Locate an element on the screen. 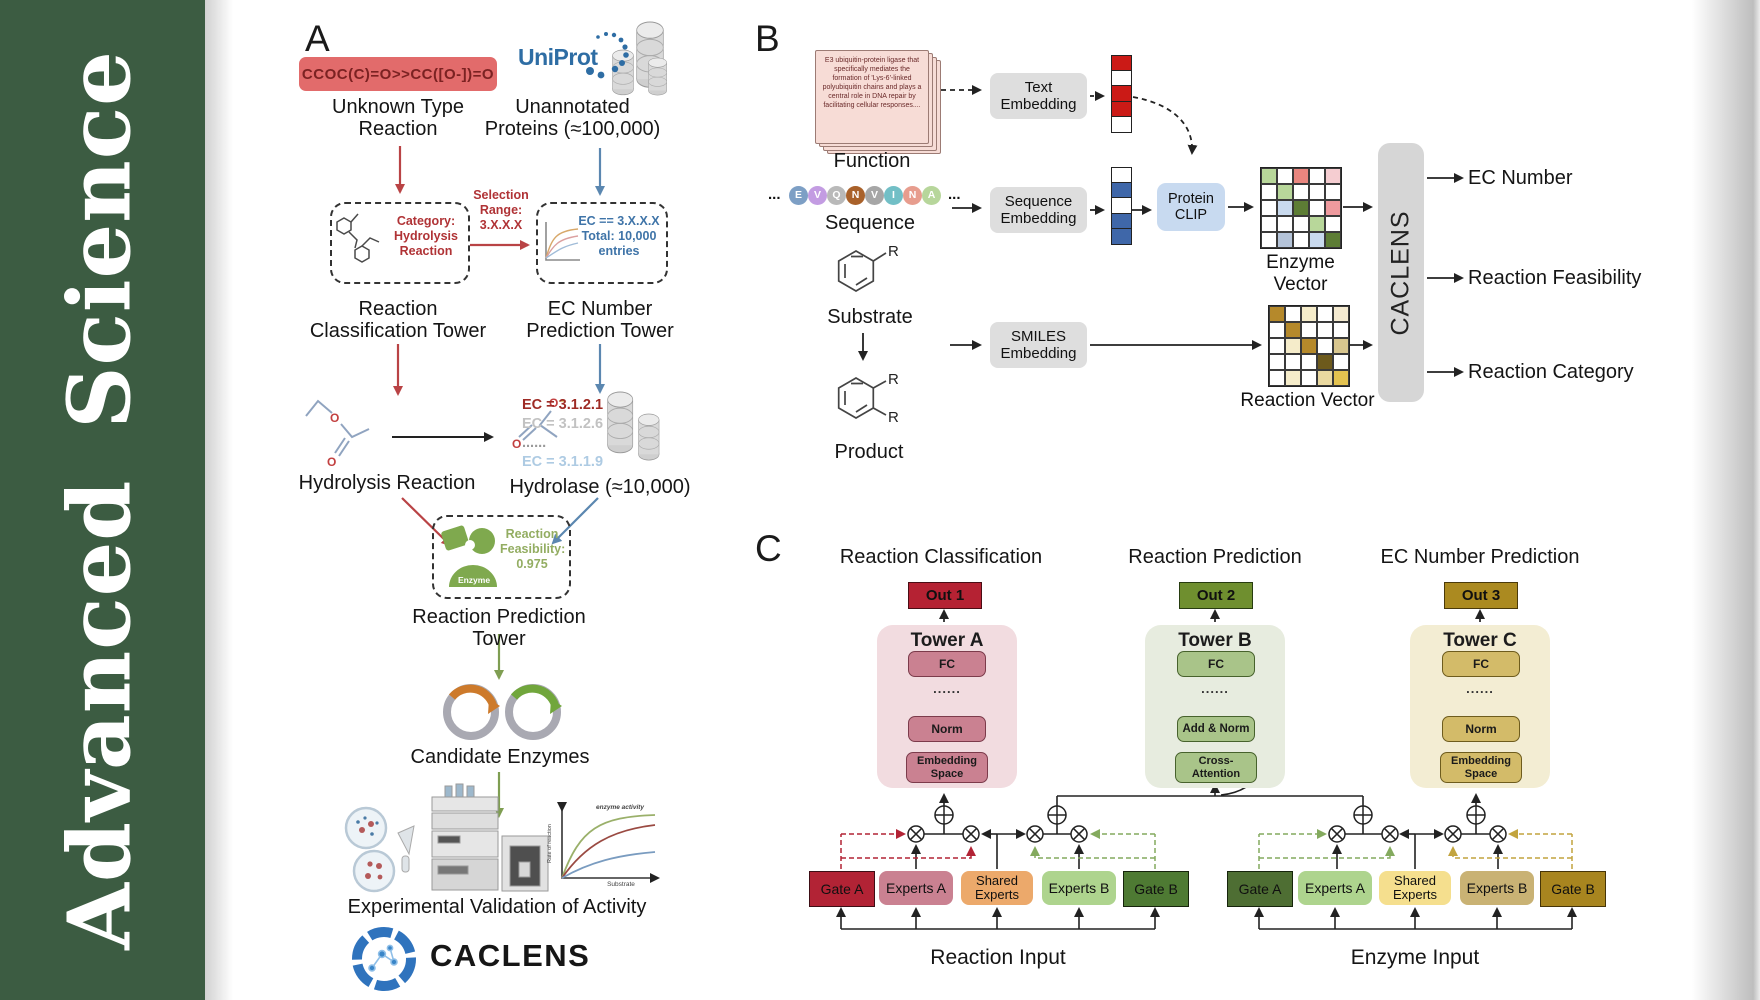 The height and width of the screenshot is (1000, 1760). panel-a-label: A is located at coordinates (317, 38).